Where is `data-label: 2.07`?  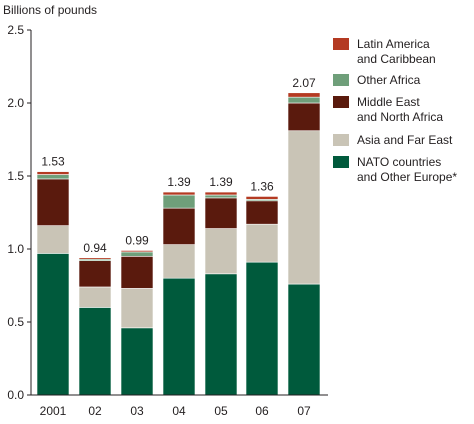 data-label: 2.07 is located at coordinates (304, 83).